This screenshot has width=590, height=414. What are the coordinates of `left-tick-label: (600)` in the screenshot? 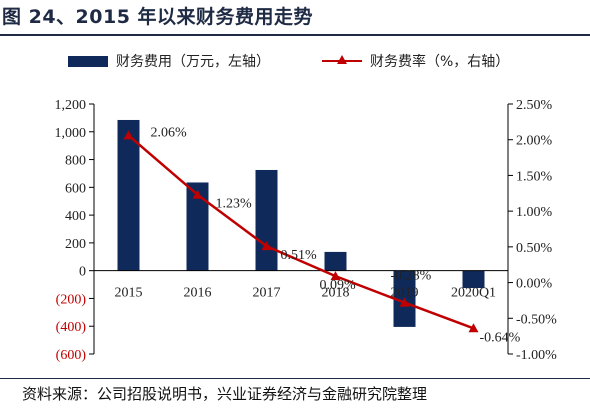 It's located at (71, 355).